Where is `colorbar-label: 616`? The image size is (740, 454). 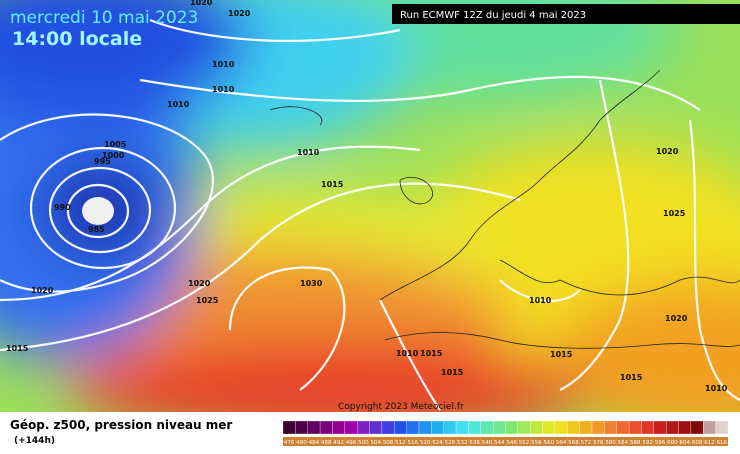 colorbar-label: 616 is located at coordinates (722, 443).